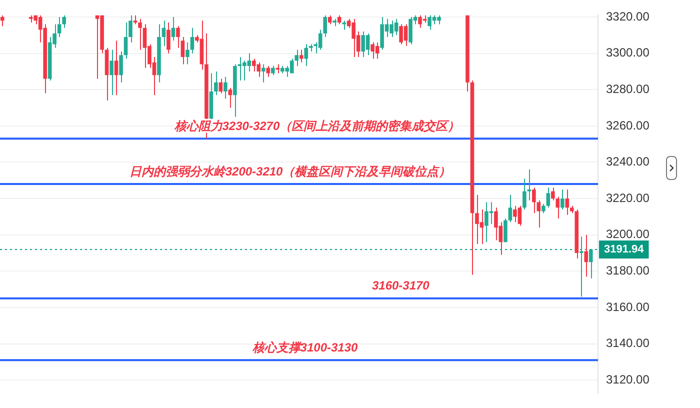 The width and height of the screenshot is (700, 408). What do you see at coordinates (628, 161) in the screenshot?
I see `y-tick-label: 3240.00` at bounding box center [628, 161].